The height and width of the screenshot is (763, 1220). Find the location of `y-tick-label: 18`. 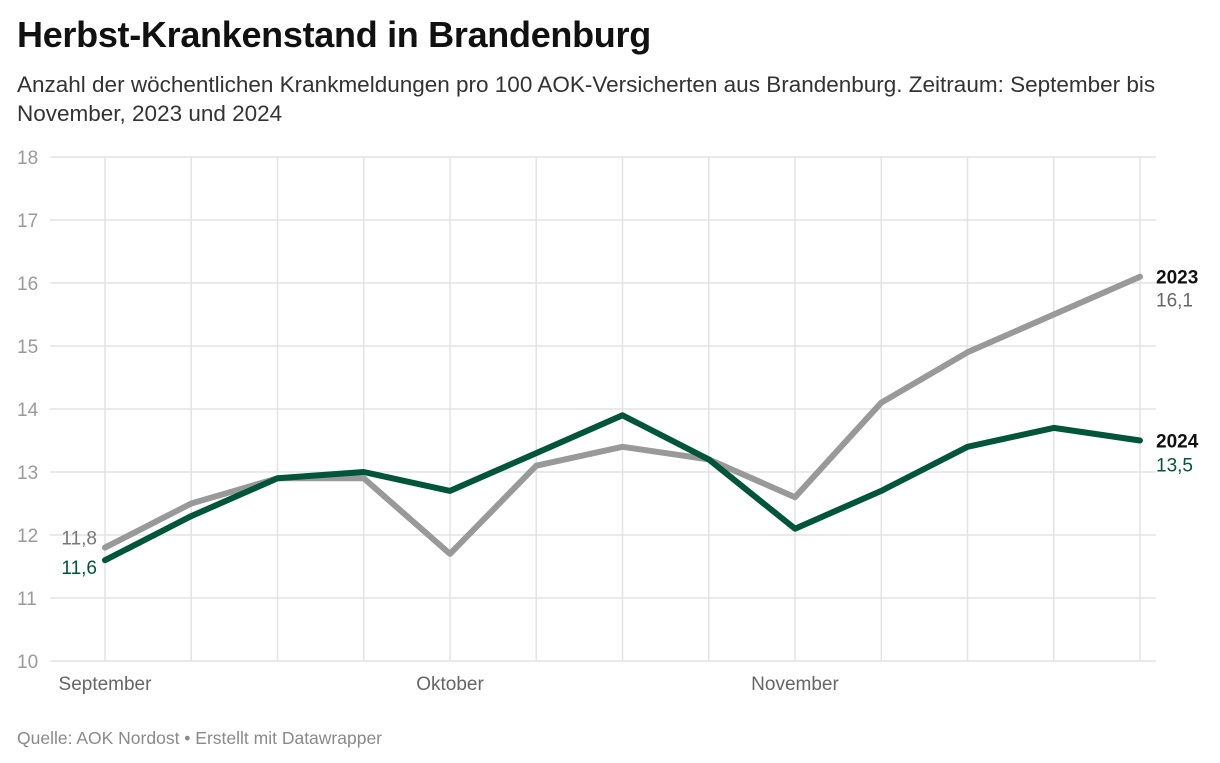

y-tick-label: 18 is located at coordinates (27, 158).